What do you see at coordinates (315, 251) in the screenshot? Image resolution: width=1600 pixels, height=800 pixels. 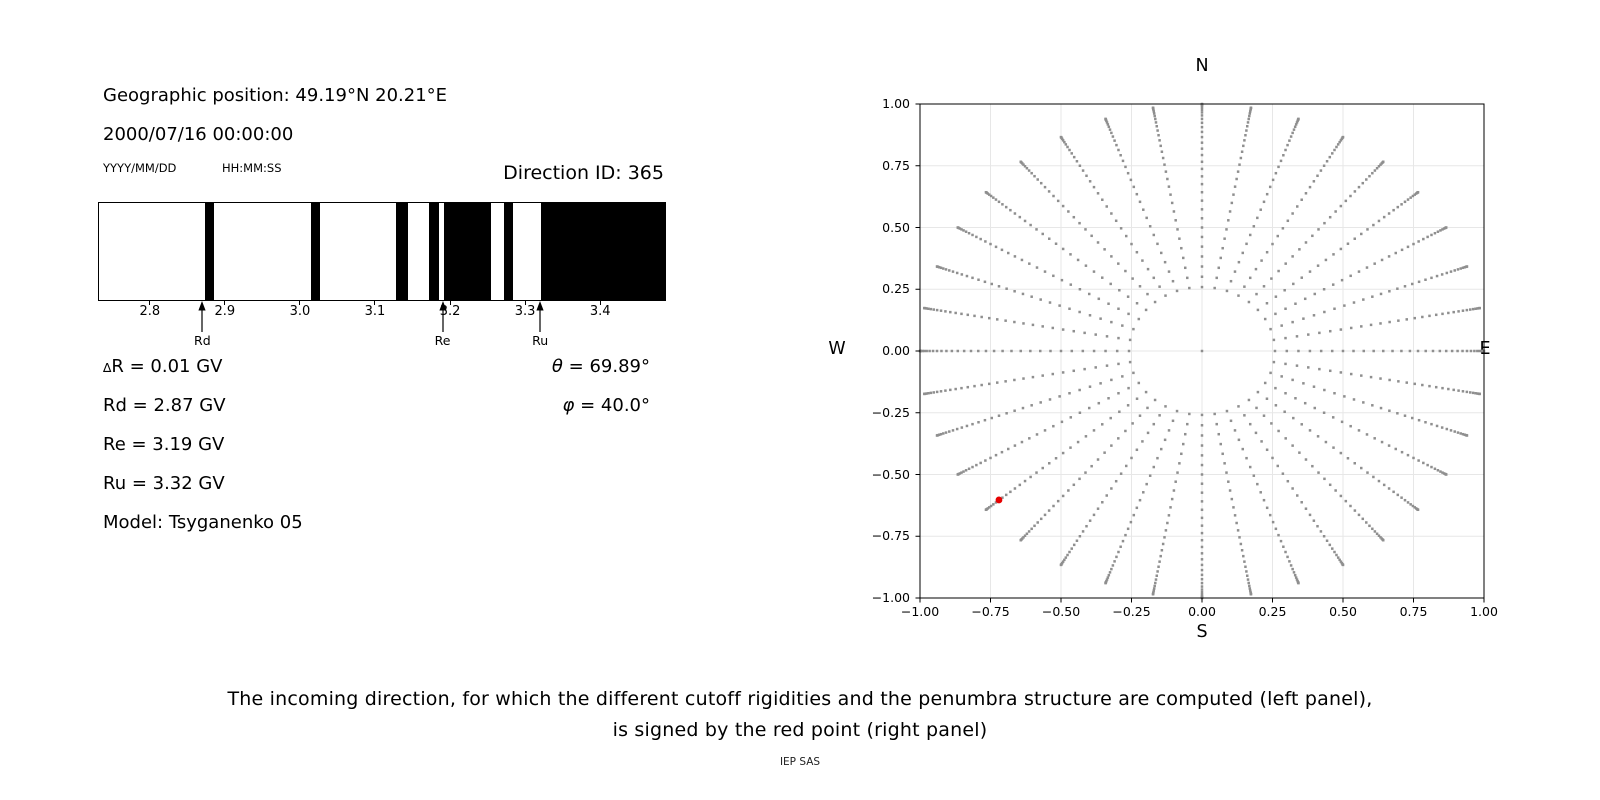 I see `forbidden-band` at bounding box center [315, 251].